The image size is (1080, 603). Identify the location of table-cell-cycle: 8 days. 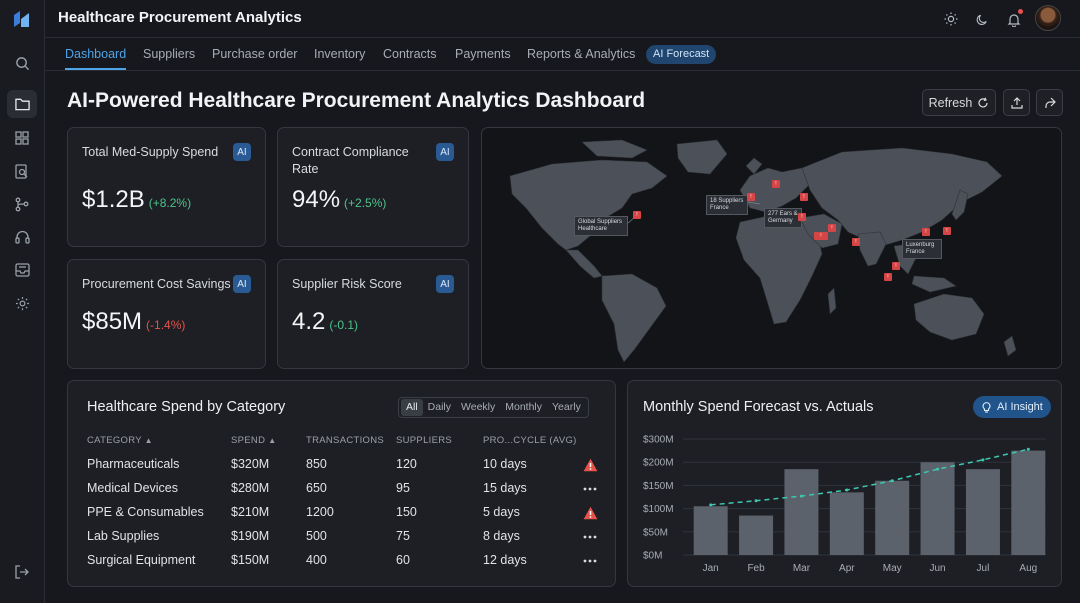
(501, 536).